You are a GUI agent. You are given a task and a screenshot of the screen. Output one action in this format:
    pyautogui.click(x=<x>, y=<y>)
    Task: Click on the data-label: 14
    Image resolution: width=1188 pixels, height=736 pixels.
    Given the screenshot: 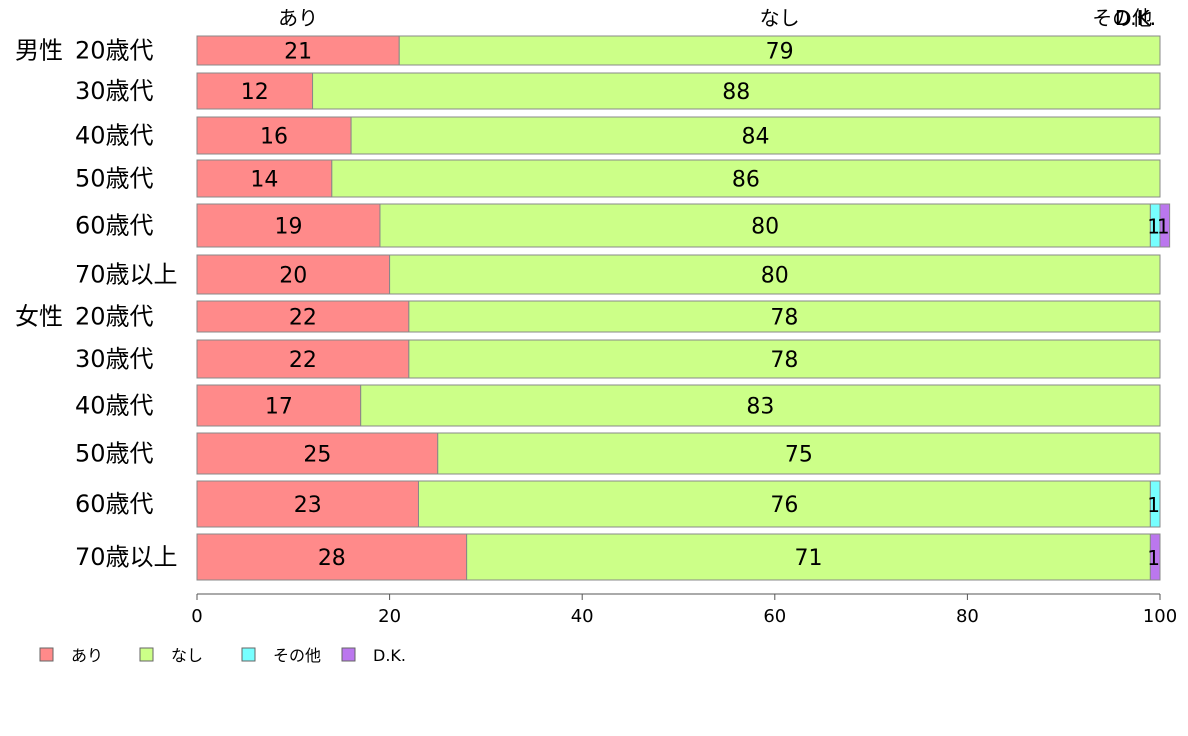 What is the action you would take?
    pyautogui.click(x=264, y=180)
    